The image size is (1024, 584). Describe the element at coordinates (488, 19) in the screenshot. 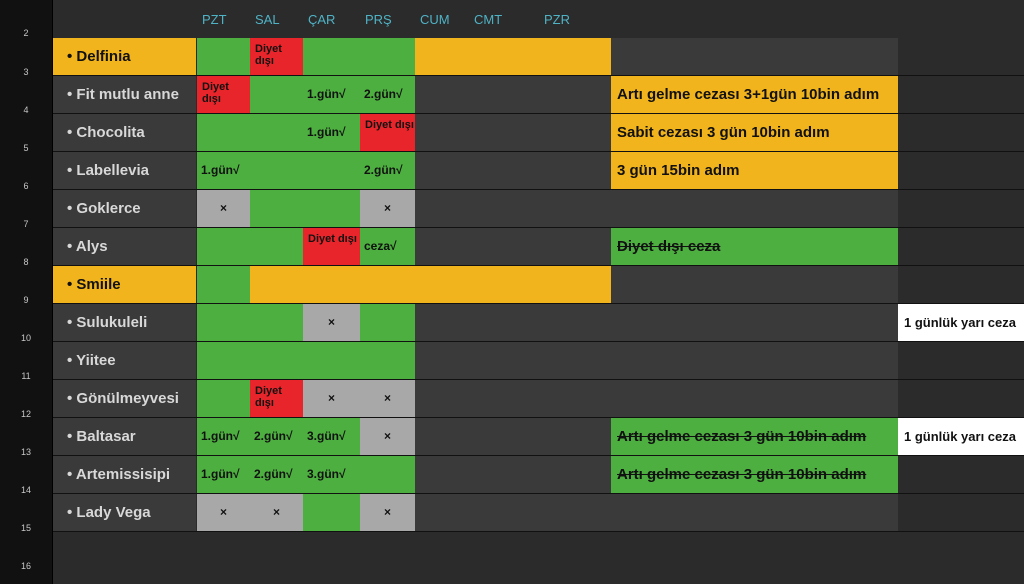

I see `day-header-cmt: CMT` at that location.